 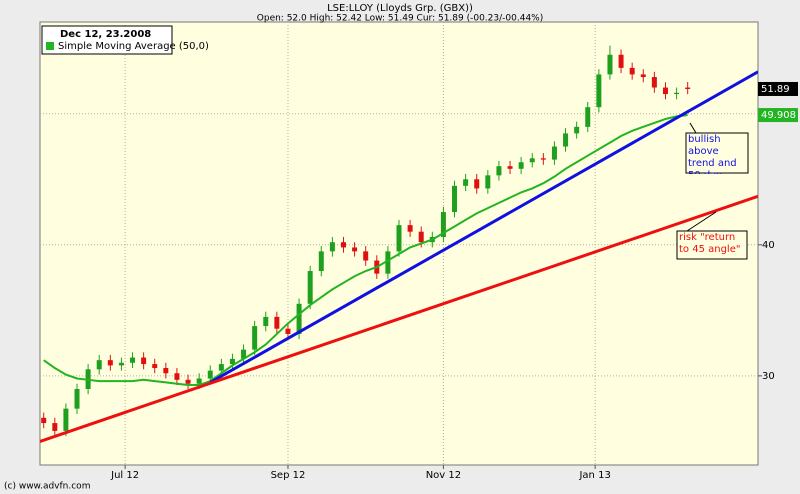 I want to click on legend-box, so click(x=107, y=40).